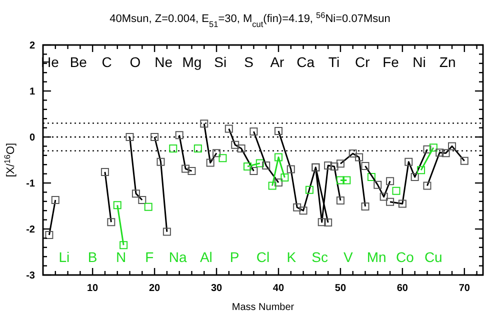 The height and width of the screenshot is (320, 500). Describe the element at coordinates (447, 62) in the screenshot. I see `annotation: Zn` at that location.